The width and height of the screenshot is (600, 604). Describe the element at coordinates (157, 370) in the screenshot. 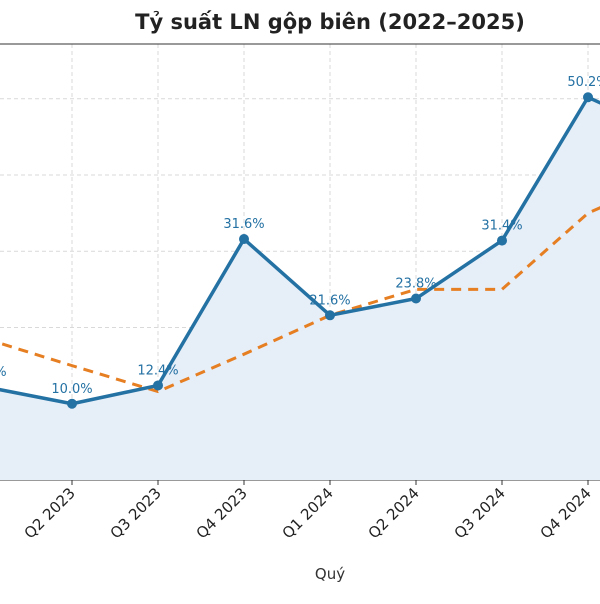

I see `data-label: 12.4%` at that location.